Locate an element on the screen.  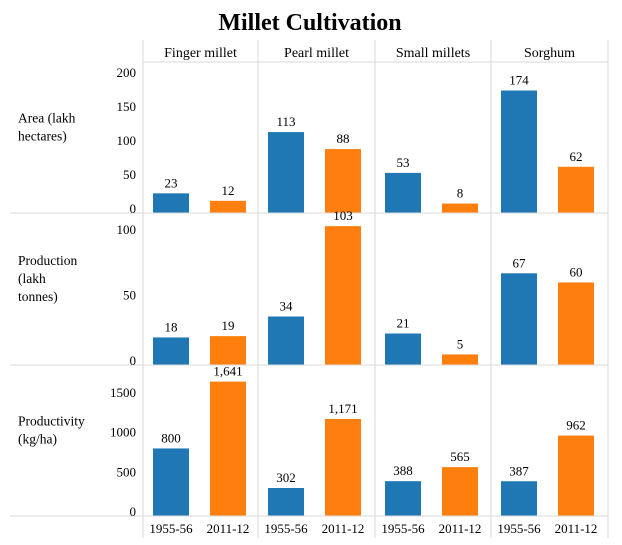
value-label-small-millets-r2-2011-12: 565 is located at coordinates (460, 456).